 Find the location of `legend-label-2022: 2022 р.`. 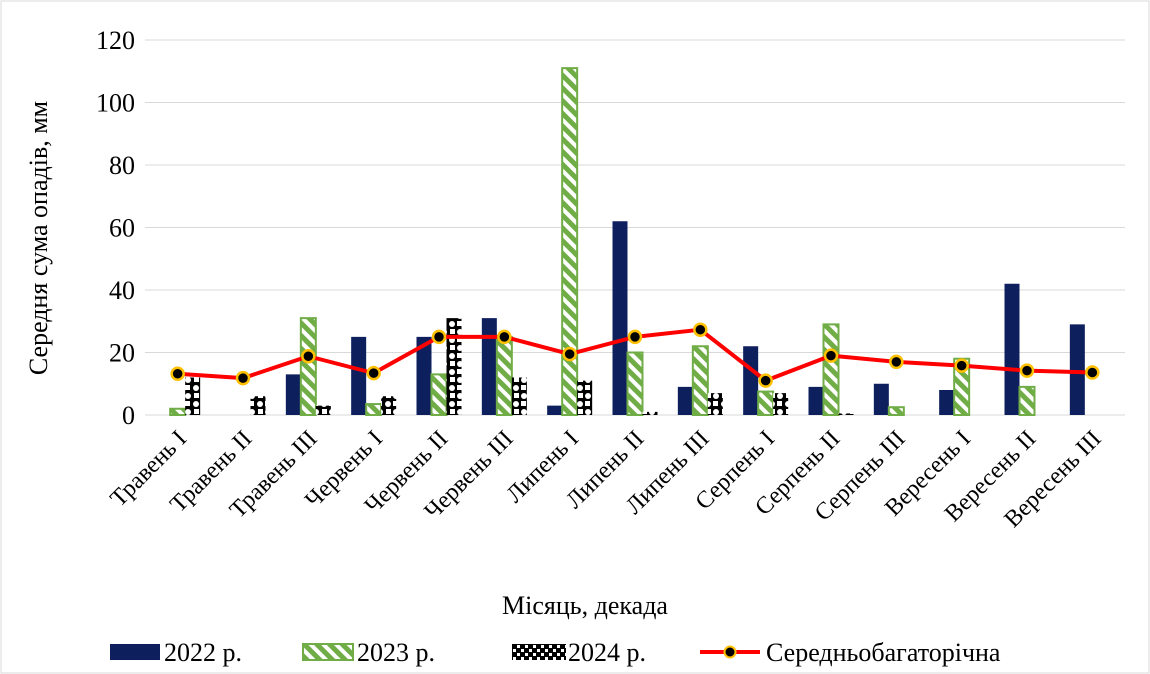

legend-label-2022: 2022 р. is located at coordinates (203, 652).